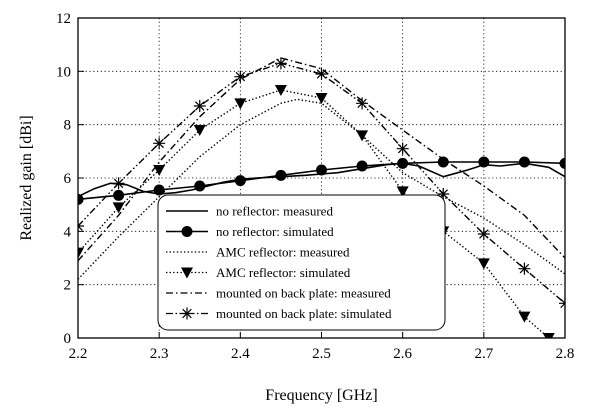 This screenshot has width=589, height=407. I want to click on legend-label: AMC reflector: measured, so click(283, 252).